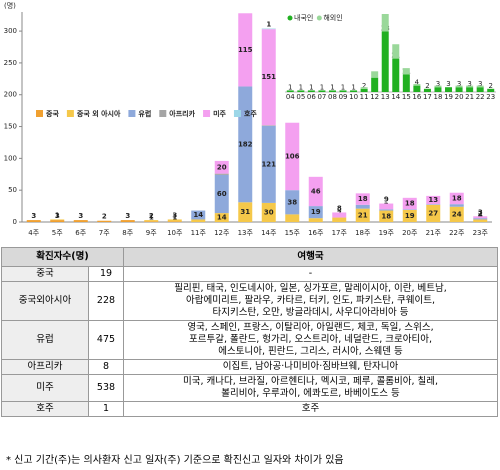  I want to click on inset-x-label: 21, so click(469, 97).